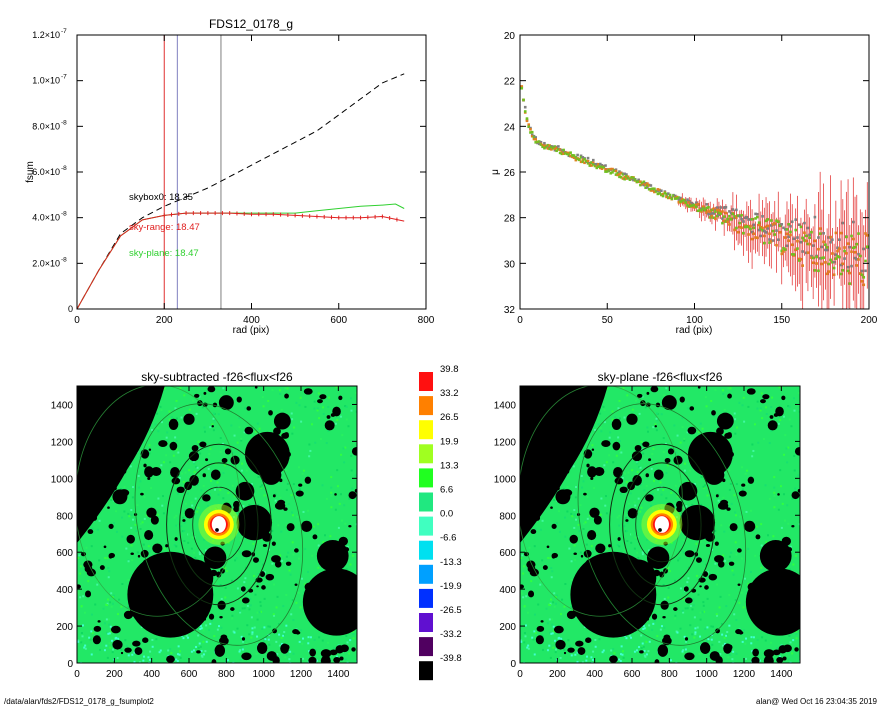 Image resolution: width=885 pixels, height=708 pixels. I want to click on colorbar-label-4: 13.3, so click(449, 465).